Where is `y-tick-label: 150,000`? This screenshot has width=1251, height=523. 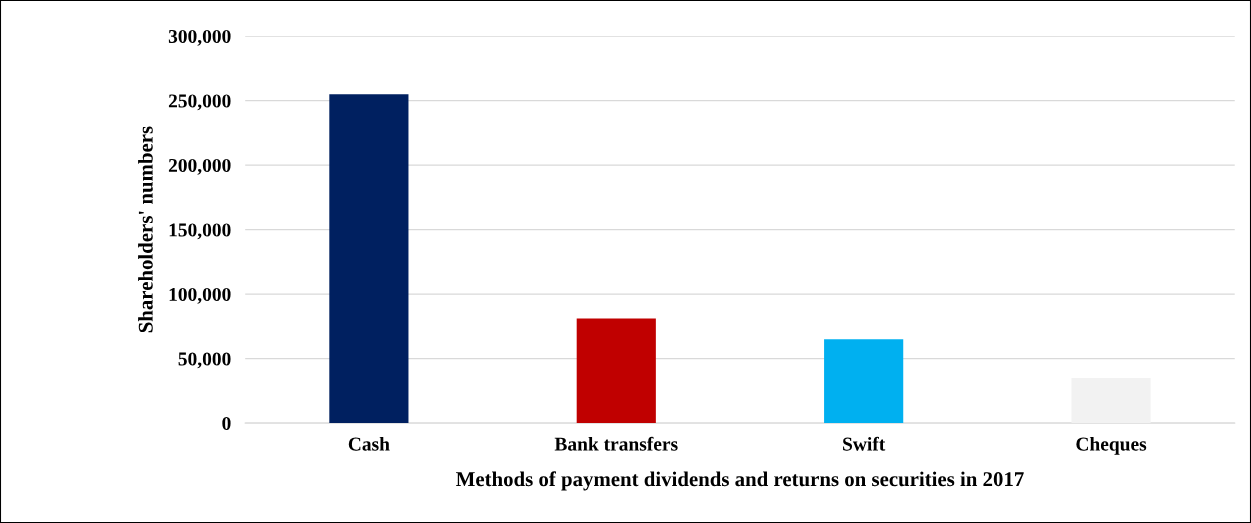 y-tick-label: 150,000 is located at coordinates (200, 231).